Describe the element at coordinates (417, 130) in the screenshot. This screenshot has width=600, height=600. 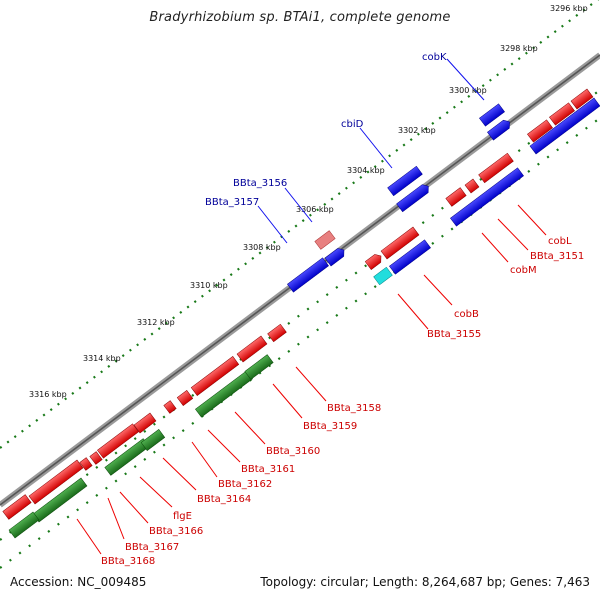
I see `tick-label: 3302 kbp` at that location.